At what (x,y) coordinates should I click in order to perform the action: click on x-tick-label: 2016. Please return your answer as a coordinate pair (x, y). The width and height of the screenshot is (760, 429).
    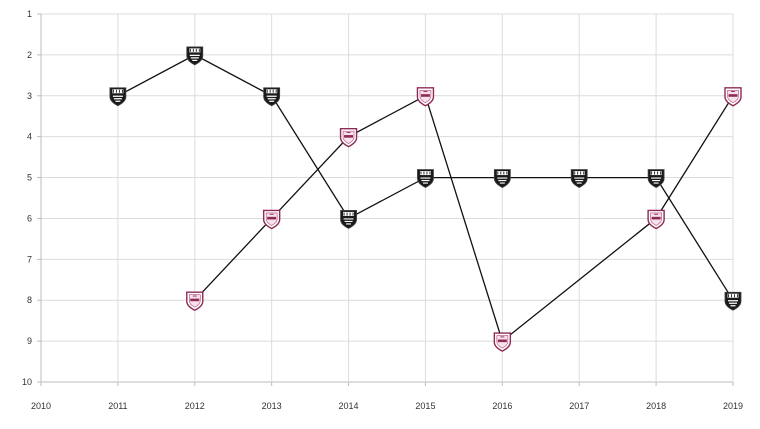
    Looking at the image, I should click on (502, 406).